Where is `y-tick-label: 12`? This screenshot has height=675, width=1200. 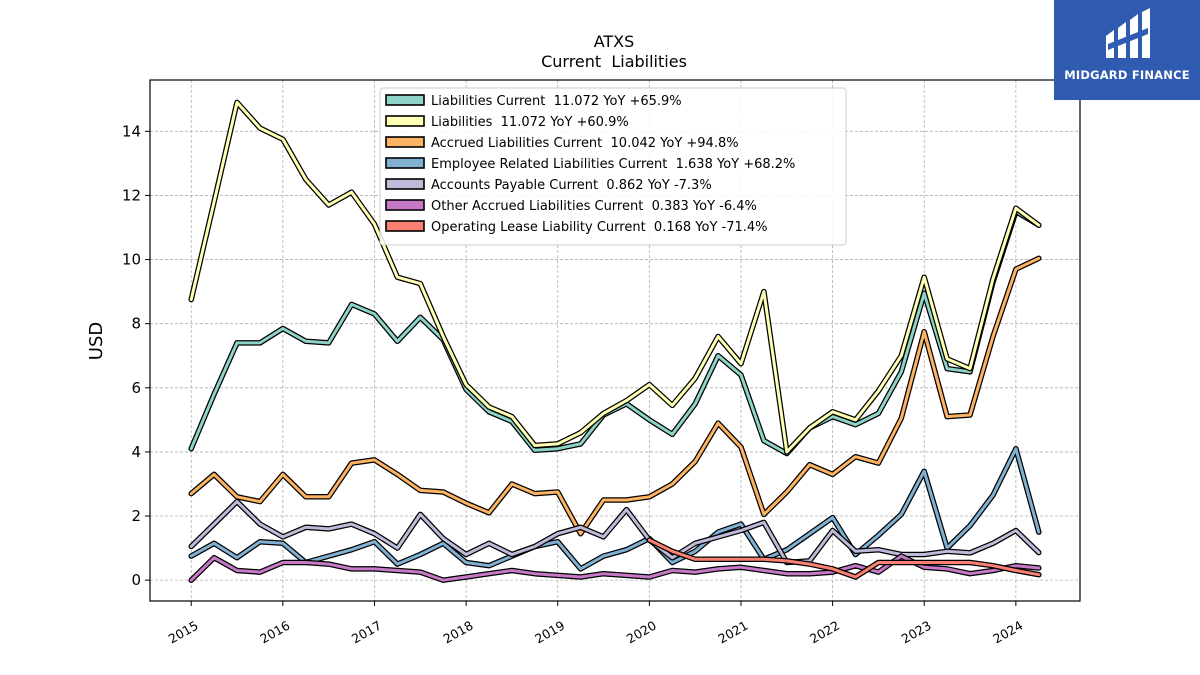
y-tick-label: 12 is located at coordinates (131, 195).